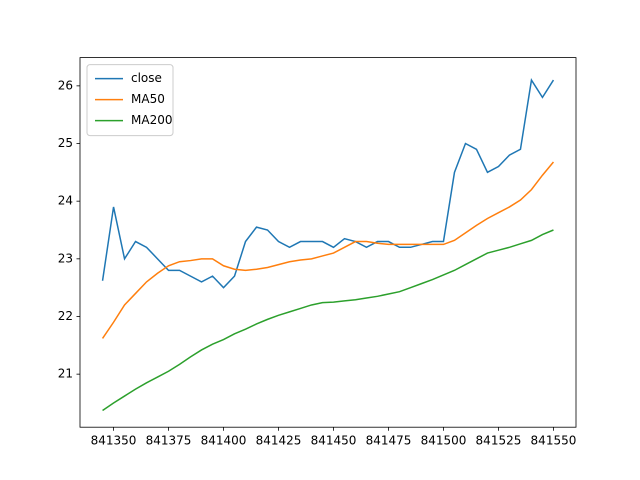 The width and height of the screenshot is (640, 480). What do you see at coordinates (389, 441) in the screenshot?
I see `x-tick-label: 841475` at bounding box center [389, 441].